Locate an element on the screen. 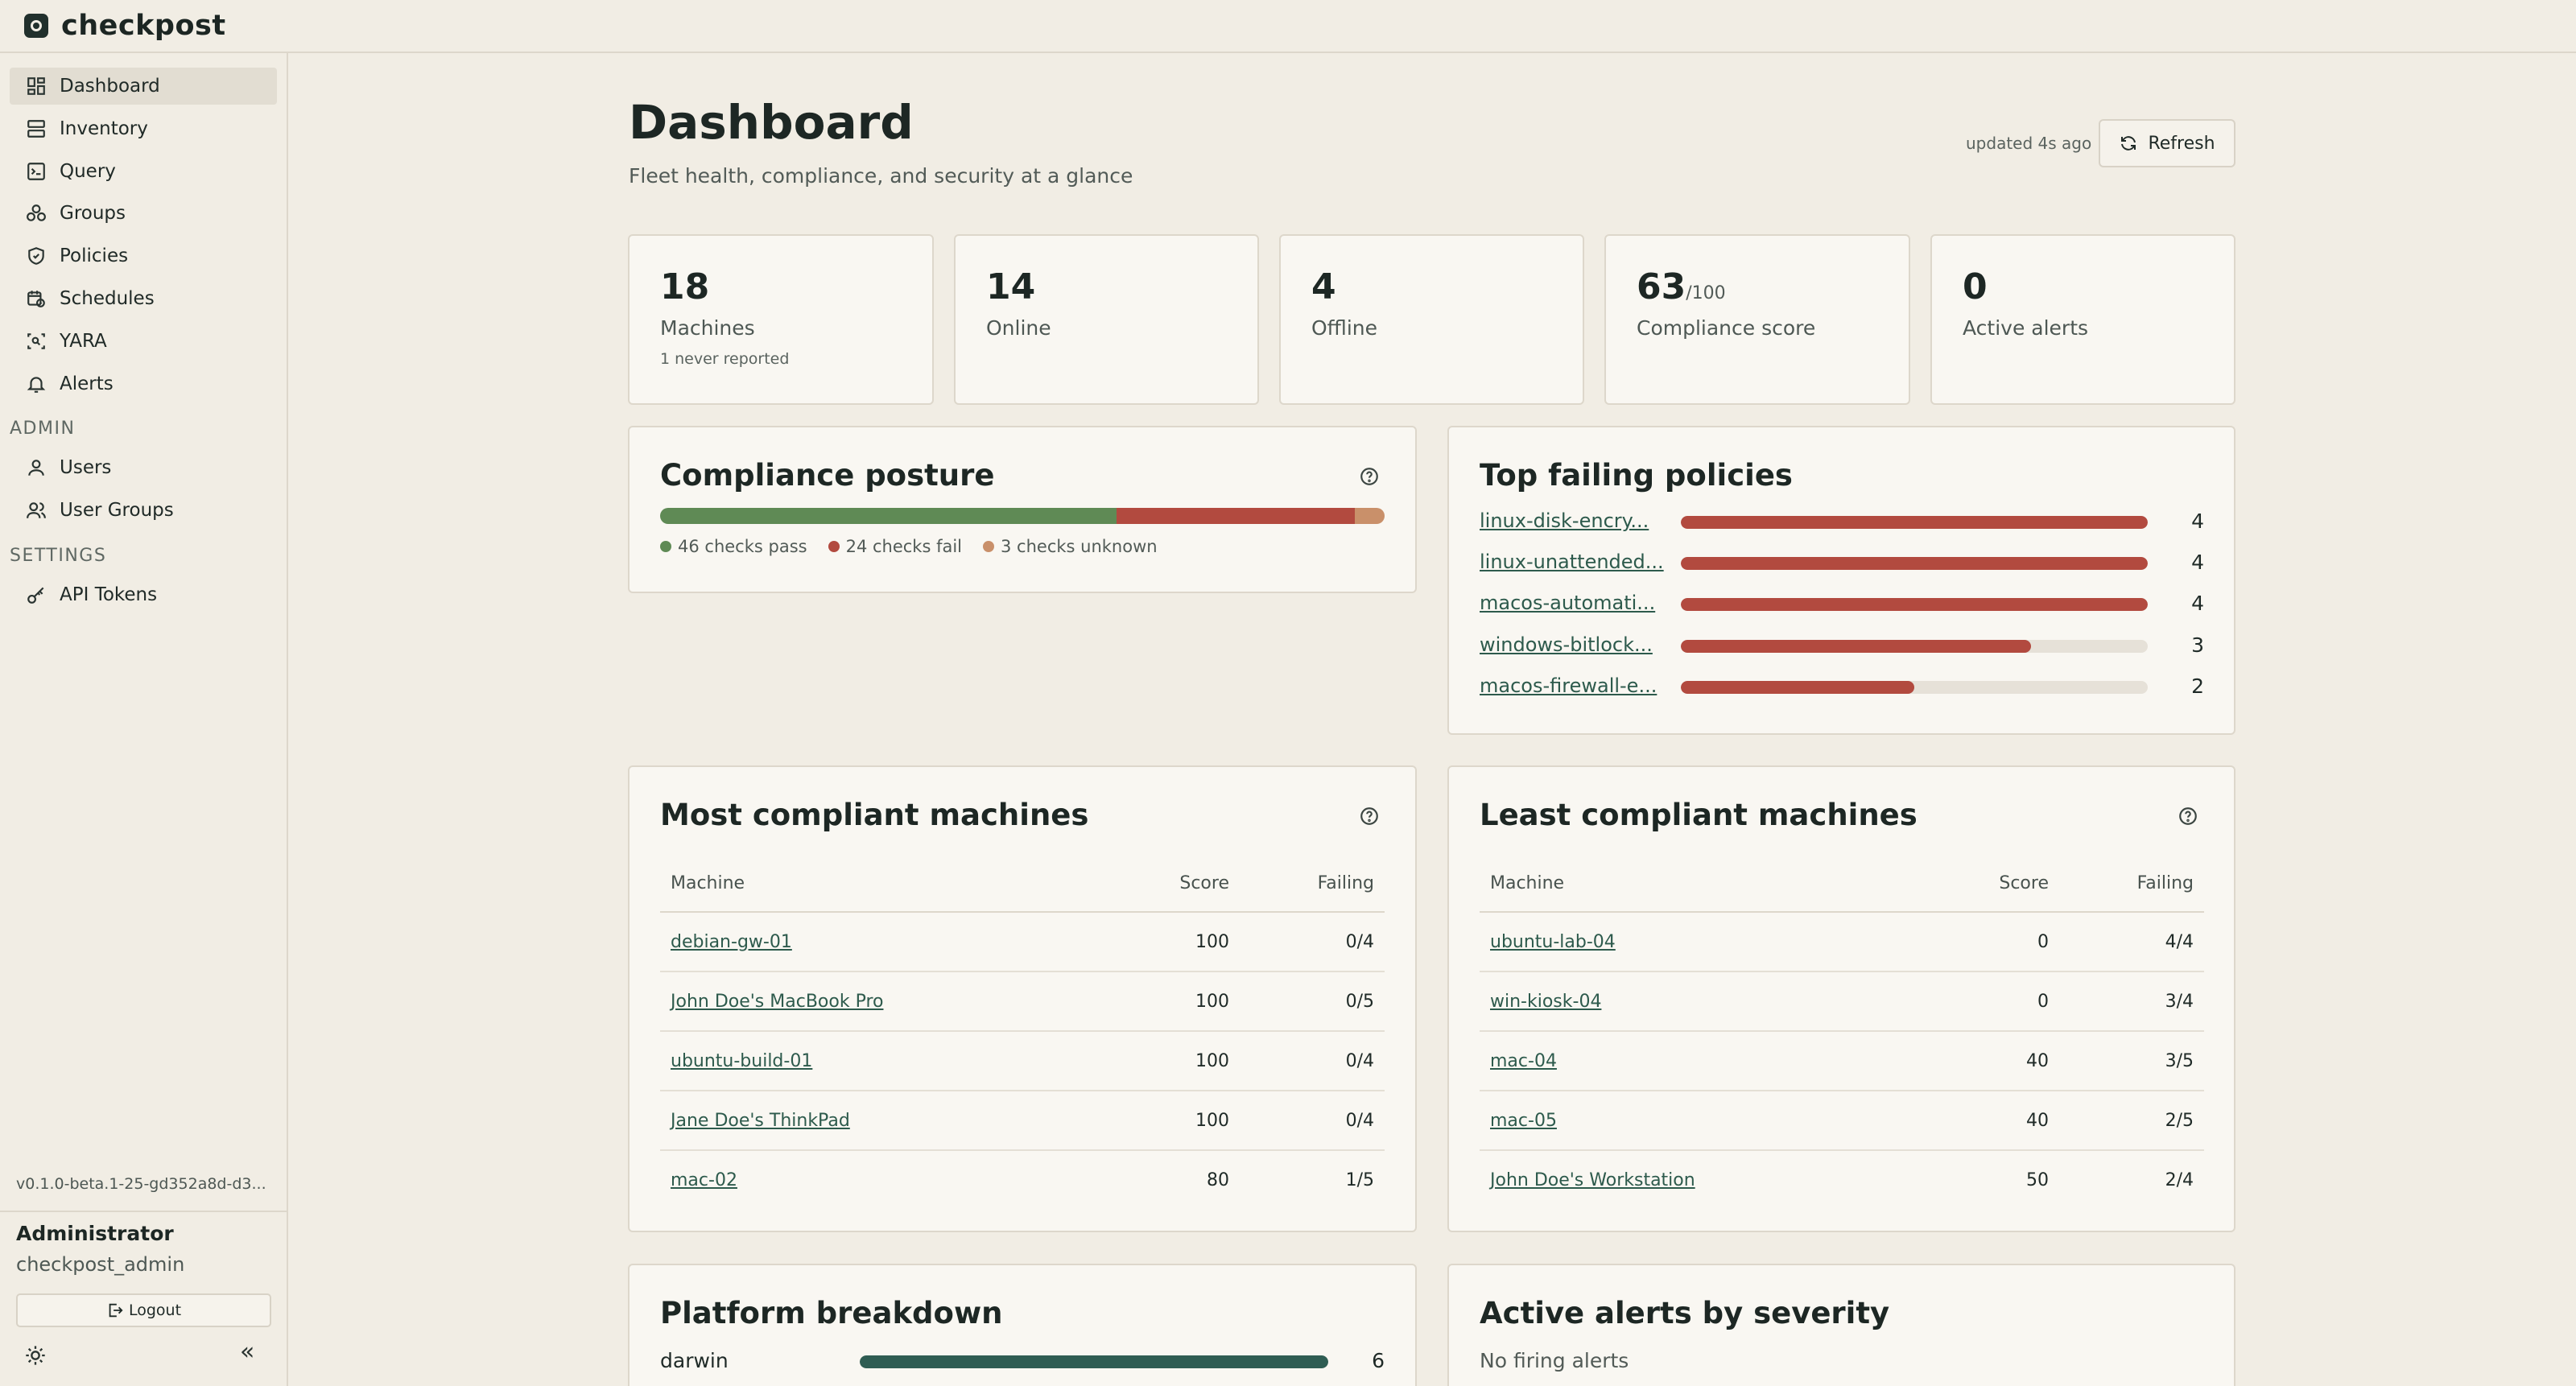  legend-item-pass: 46 checks pass is located at coordinates (733, 546).